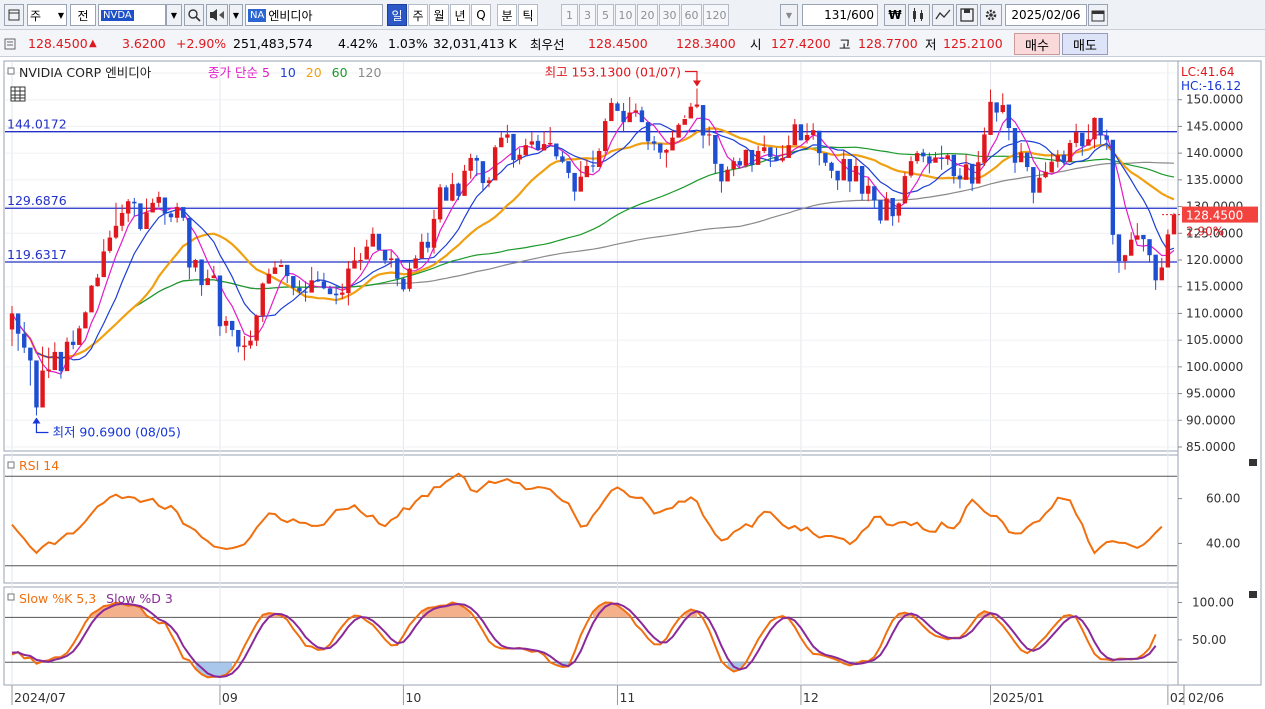 The width and height of the screenshot is (1265, 709). I want to click on price-change-pct: +2.90%, so click(201, 43).